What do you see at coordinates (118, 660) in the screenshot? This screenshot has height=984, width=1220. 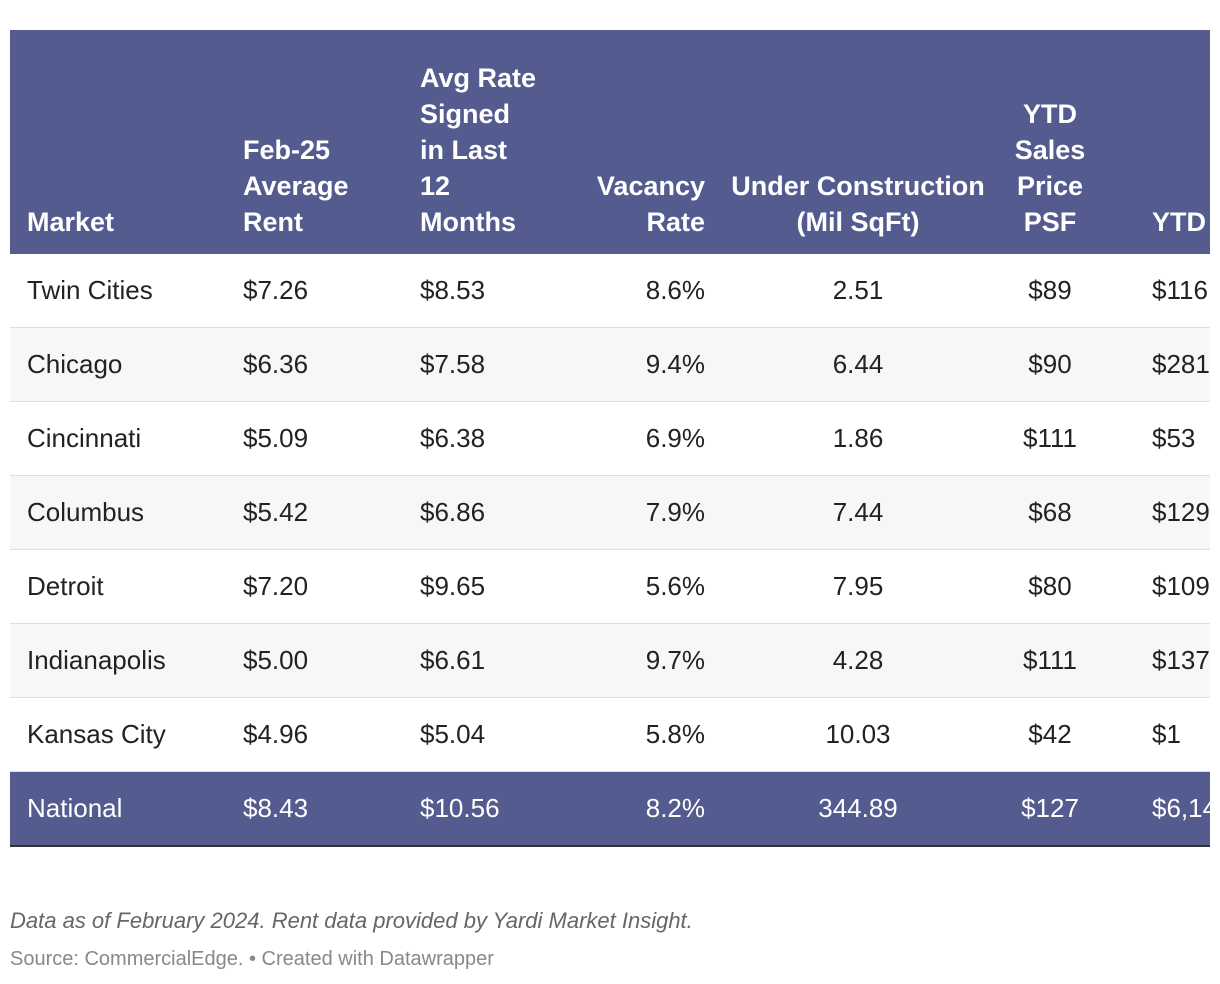 I see `table-cell: Indianapolis` at bounding box center [118, 660].